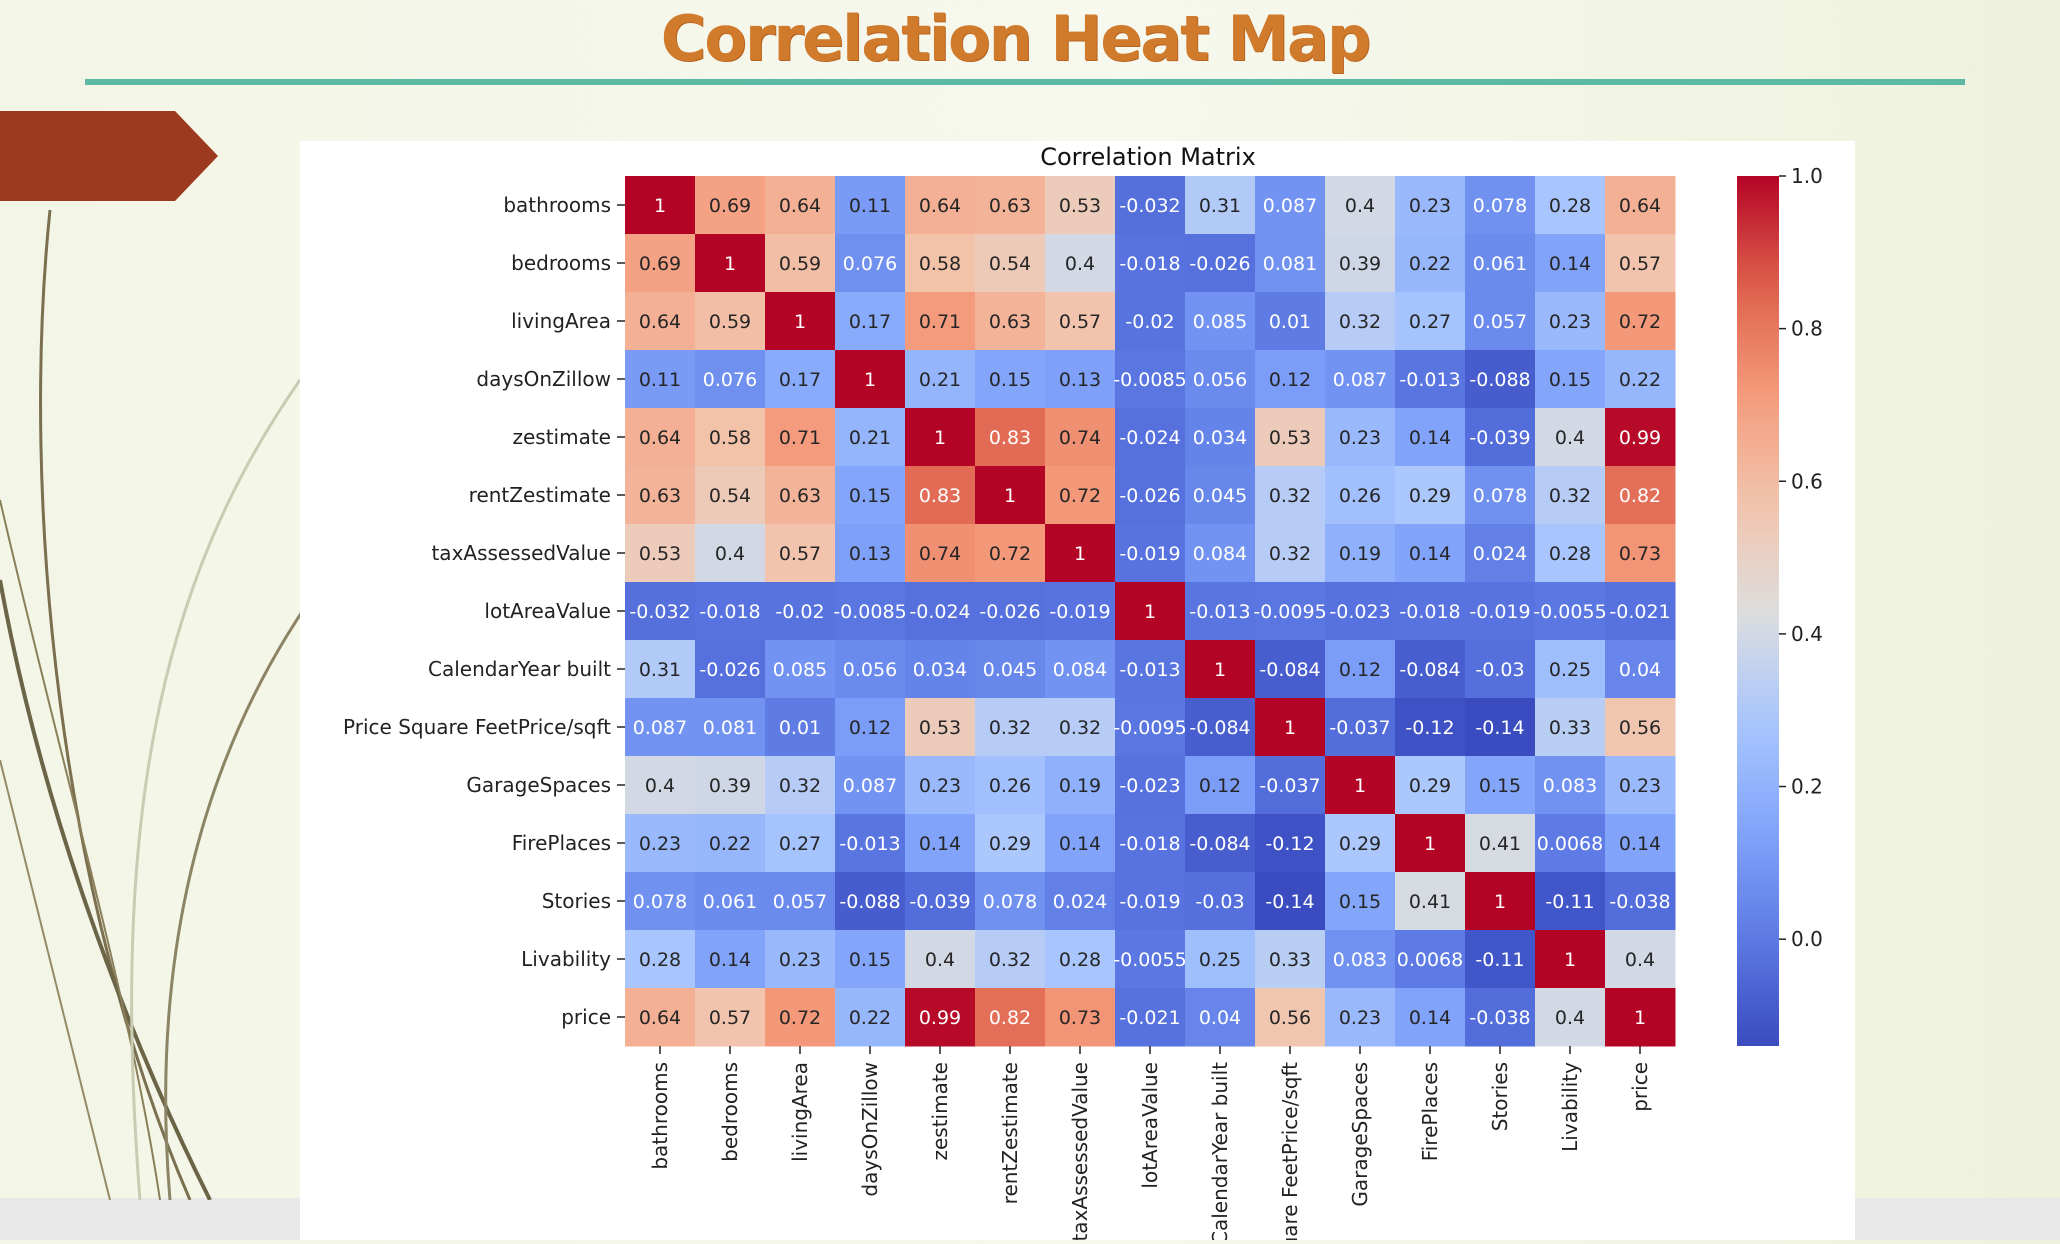 Image resolution: width=2060 pixels, height=1244 pixels. What do you see at coordinates (1499, 960) in the screenshot?
I see `heatmap-value-label: -0.11` at bounding box center [1499, 960].